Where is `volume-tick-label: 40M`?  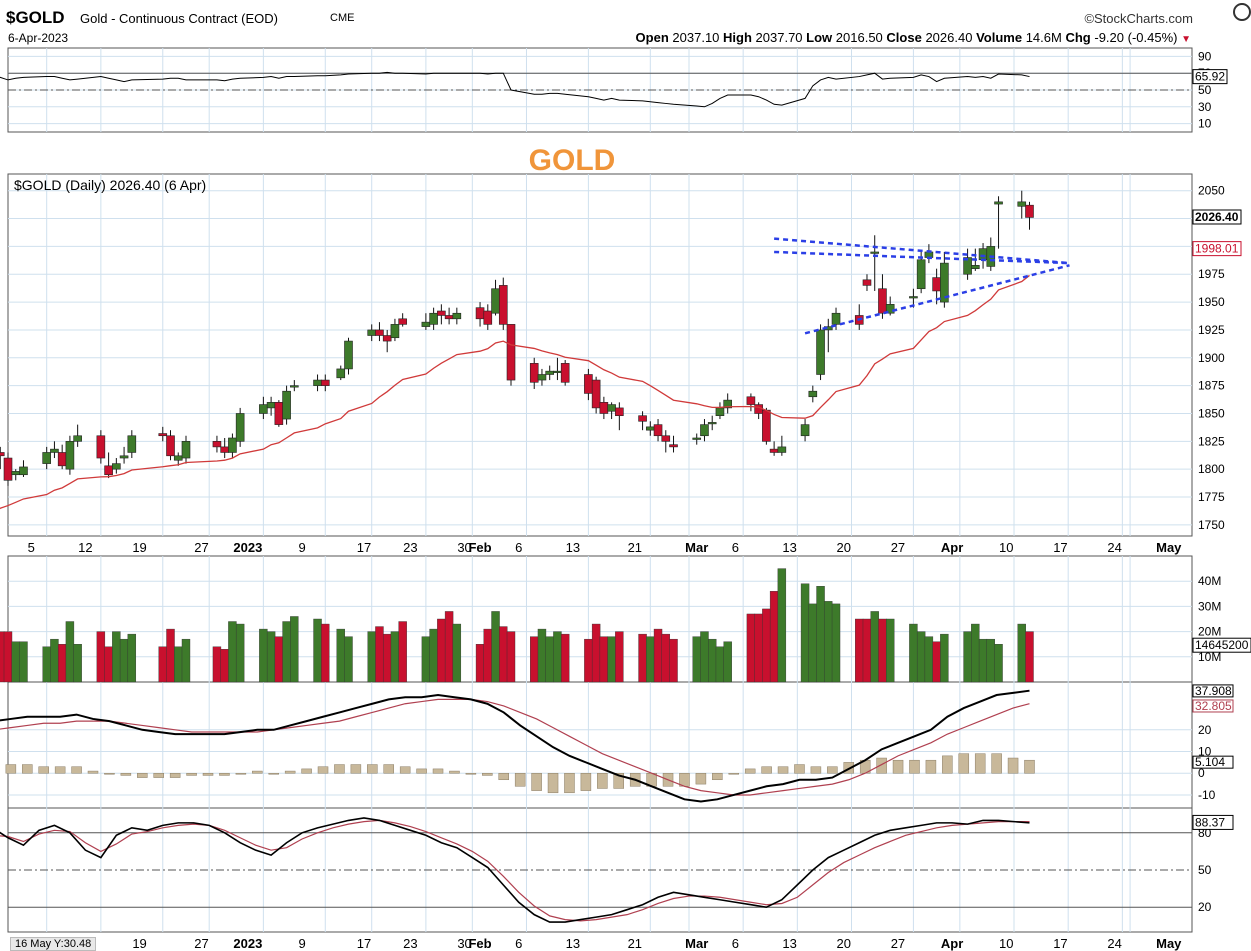
volume-tick-label: 40M is located at coordinates (1209, 581).